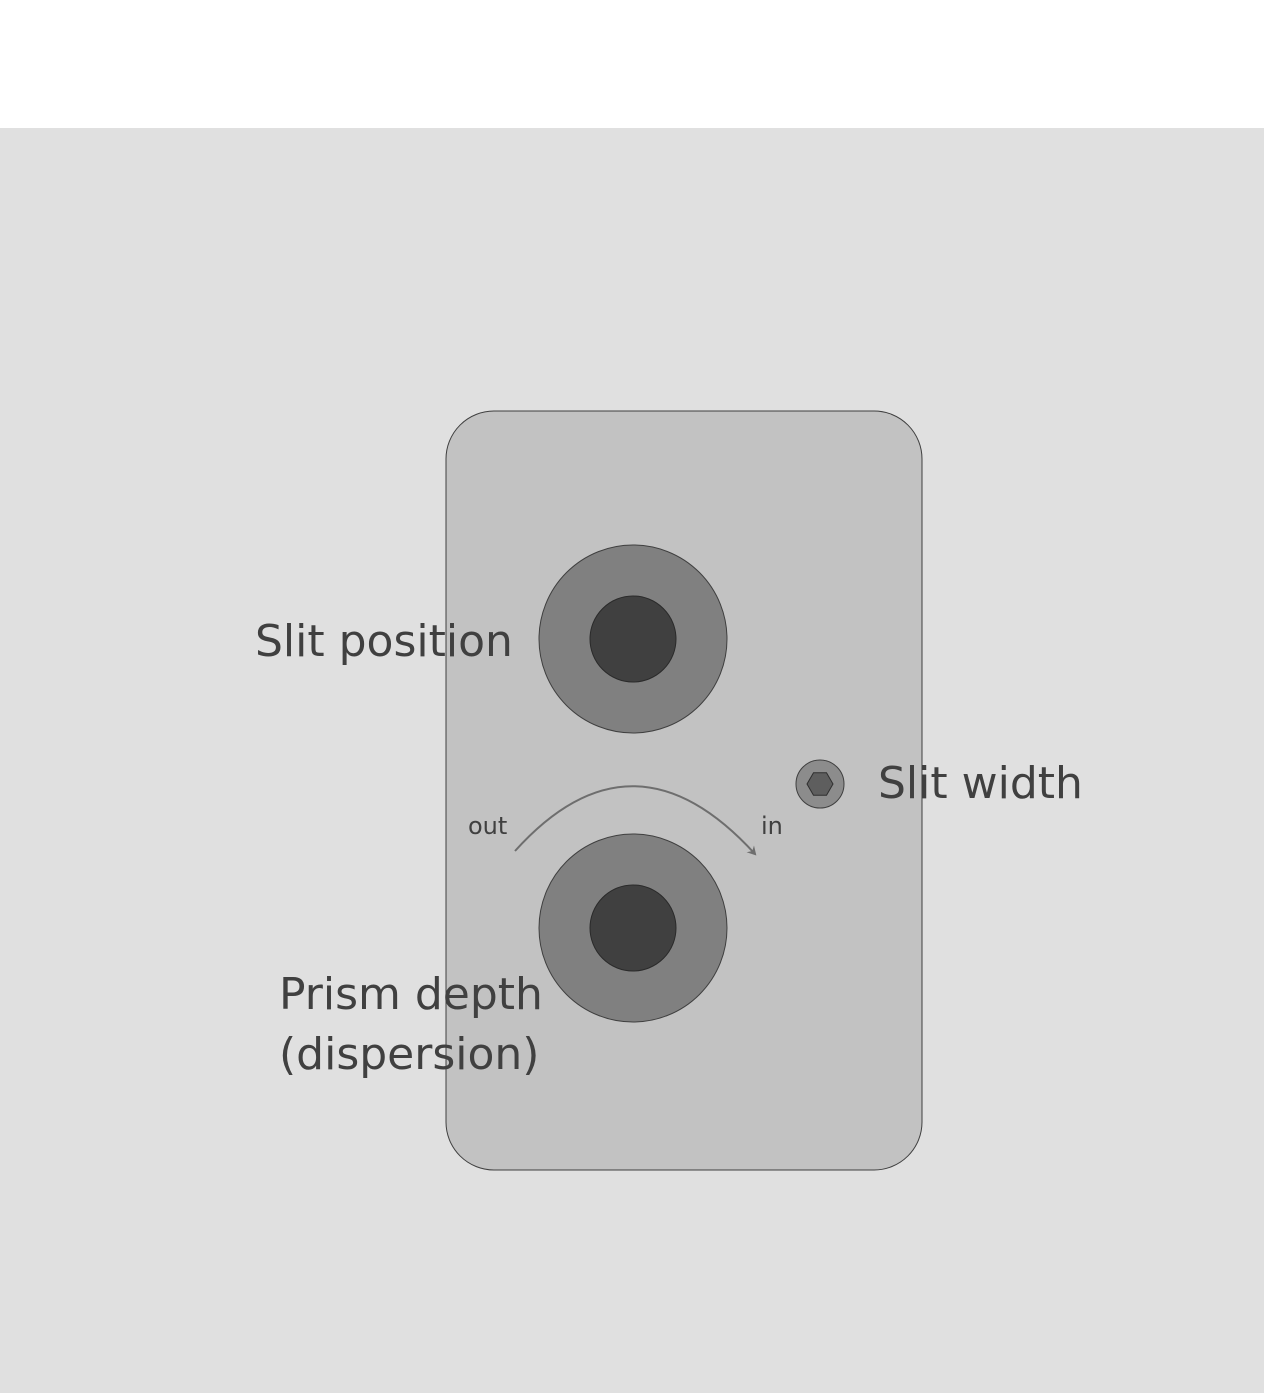 This screenshot has height=1398, width=1264. I want to click on curved-arrow-icon, so click(635, 820).